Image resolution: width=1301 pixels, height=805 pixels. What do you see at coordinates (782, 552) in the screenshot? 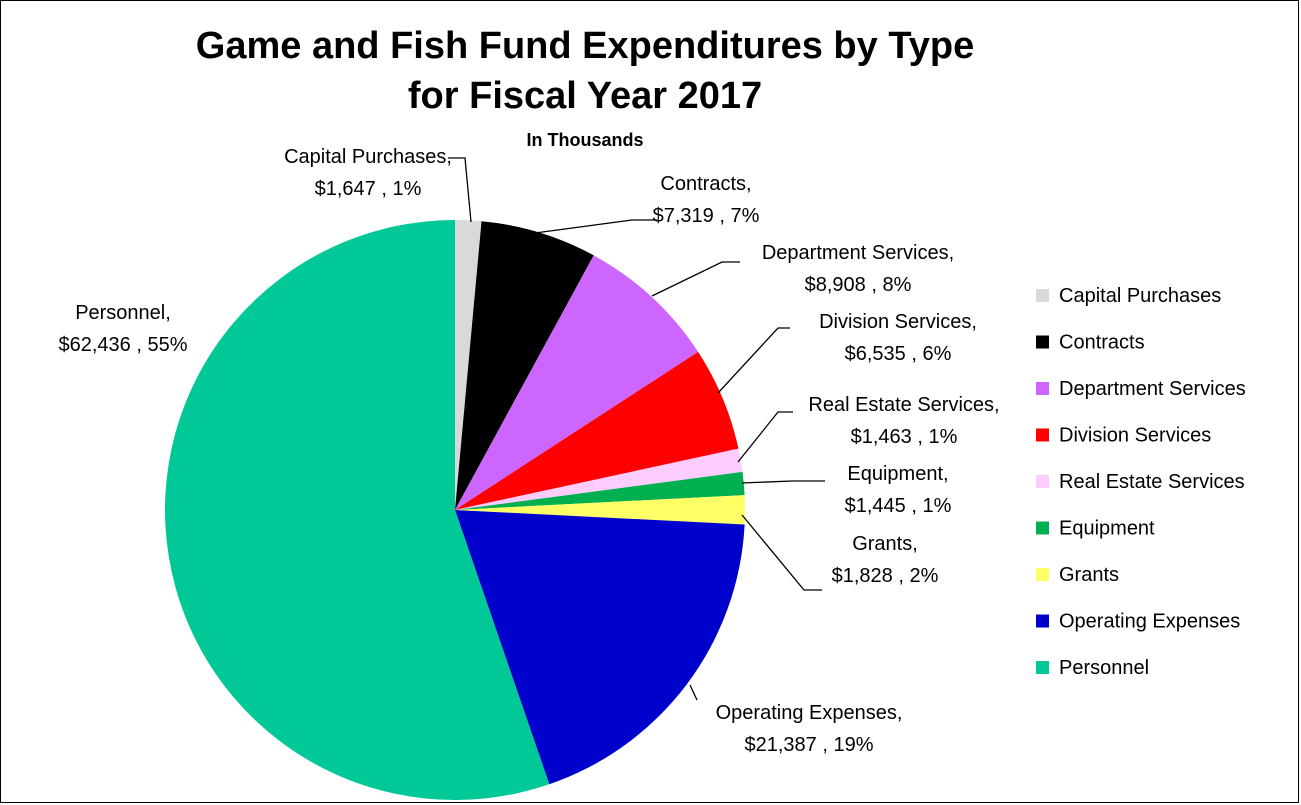
I see `leader-line-grants` at bounding box center [782, 552].